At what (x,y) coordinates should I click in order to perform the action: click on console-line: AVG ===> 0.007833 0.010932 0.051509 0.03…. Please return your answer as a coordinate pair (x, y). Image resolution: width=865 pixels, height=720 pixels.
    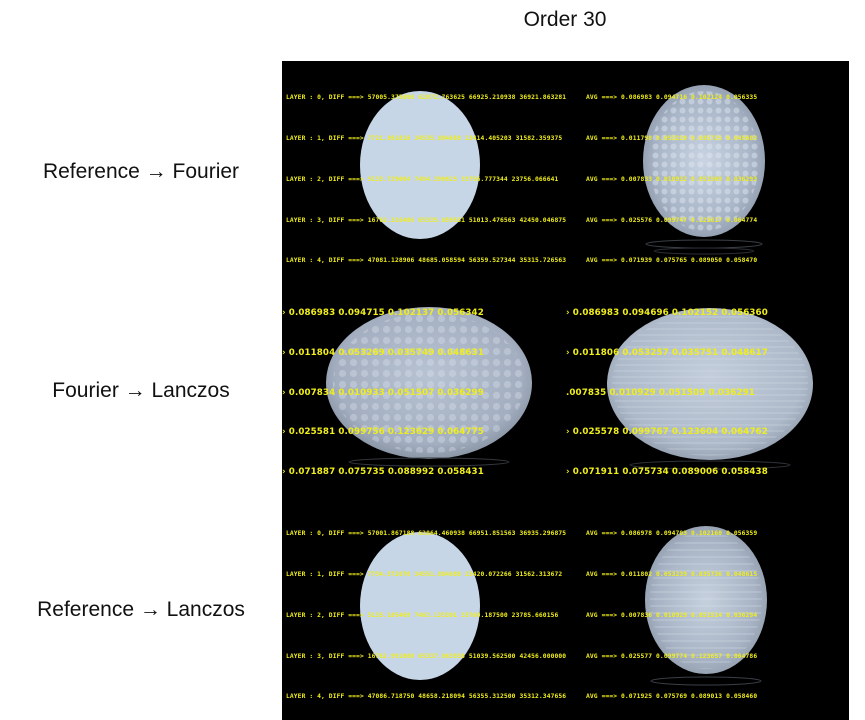
    Looking at the image, I should click on (672, 179).